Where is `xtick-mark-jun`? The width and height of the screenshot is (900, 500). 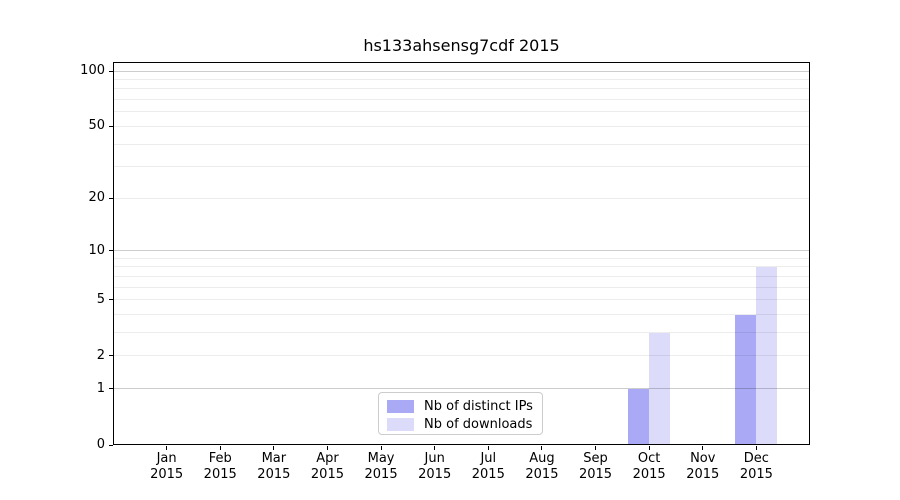
xtick-mark-jun is located at coordinates (435, 448).